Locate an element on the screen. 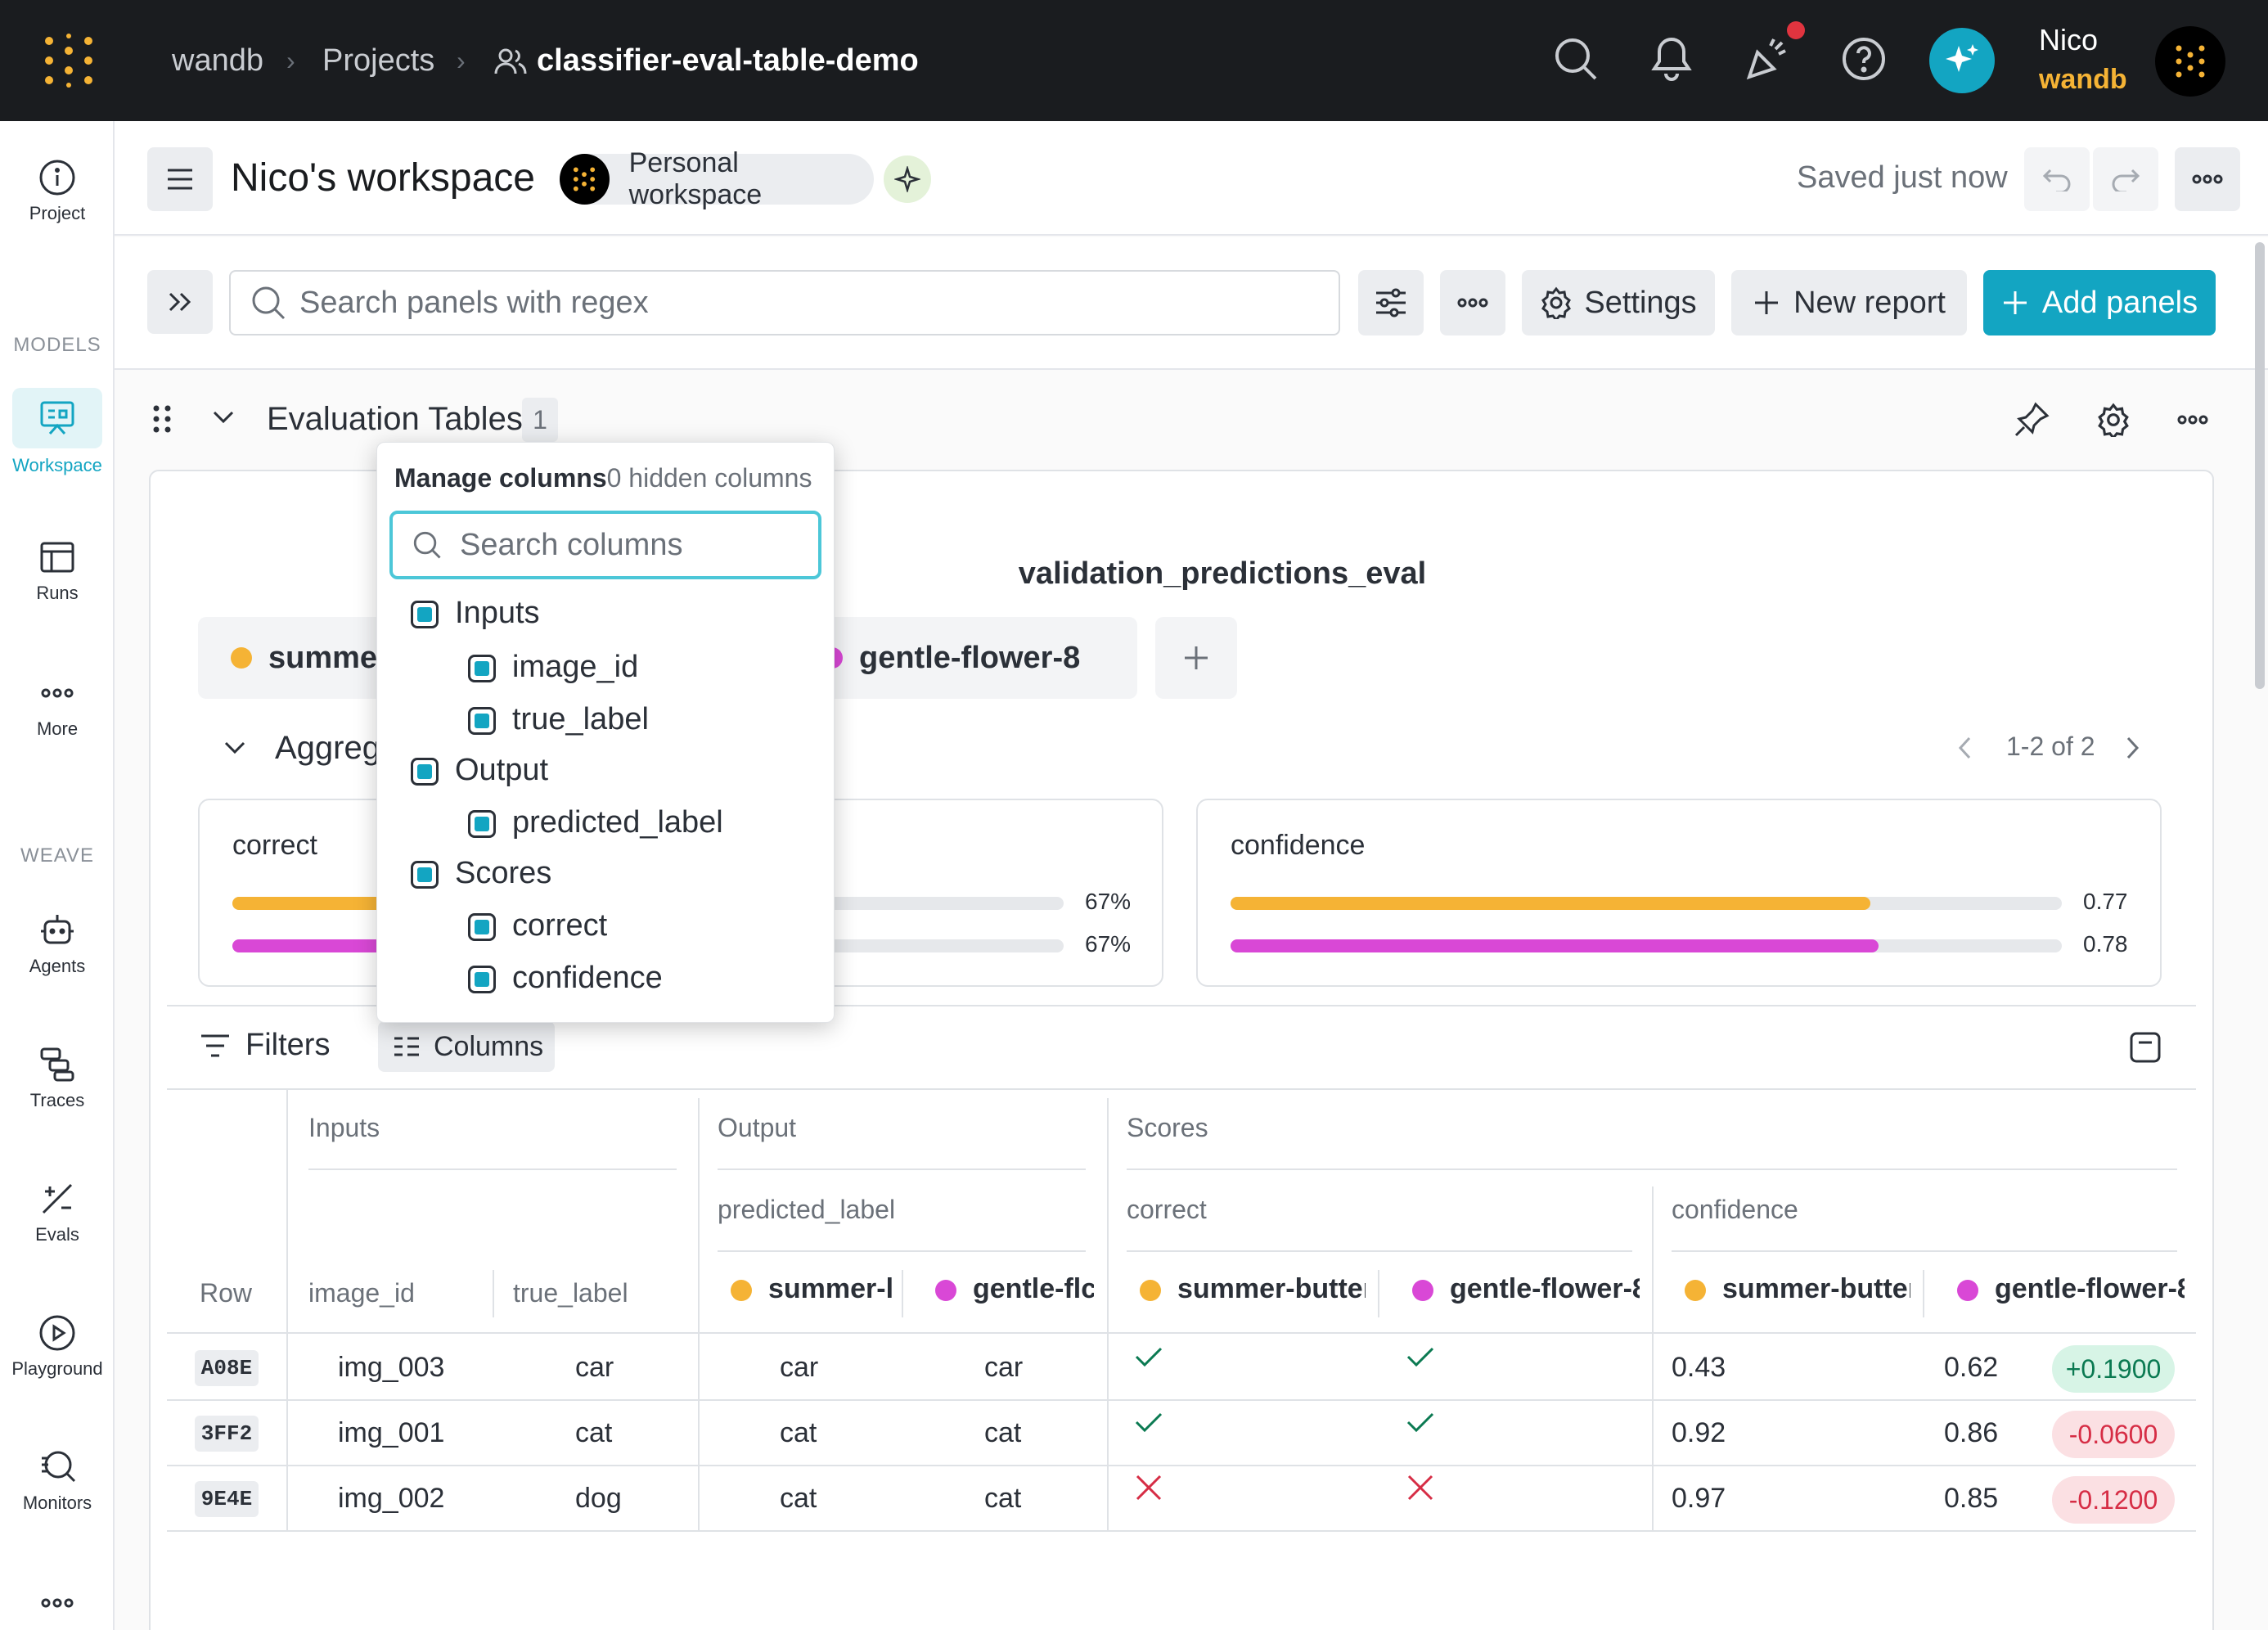  wandb-avatar-icon is located at coordinates (585, 179).